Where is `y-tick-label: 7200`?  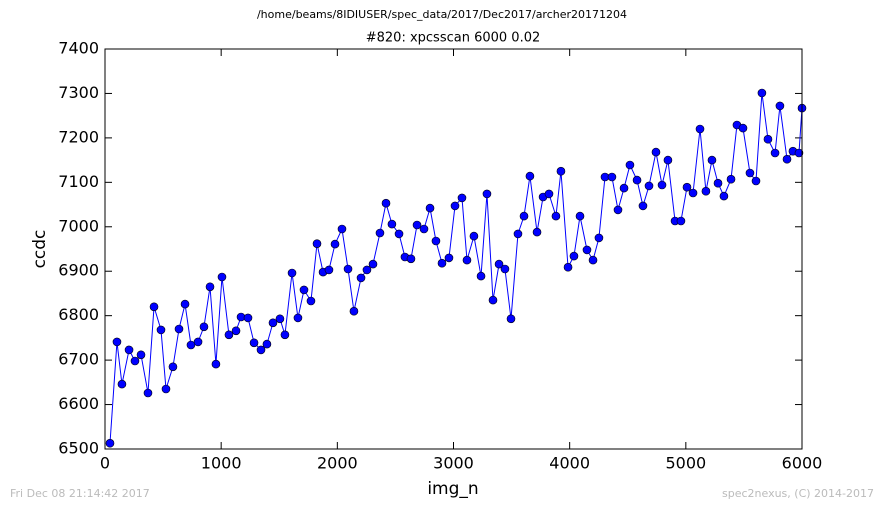 y-tick-label: 7200 is located at coordinates (78, 136).